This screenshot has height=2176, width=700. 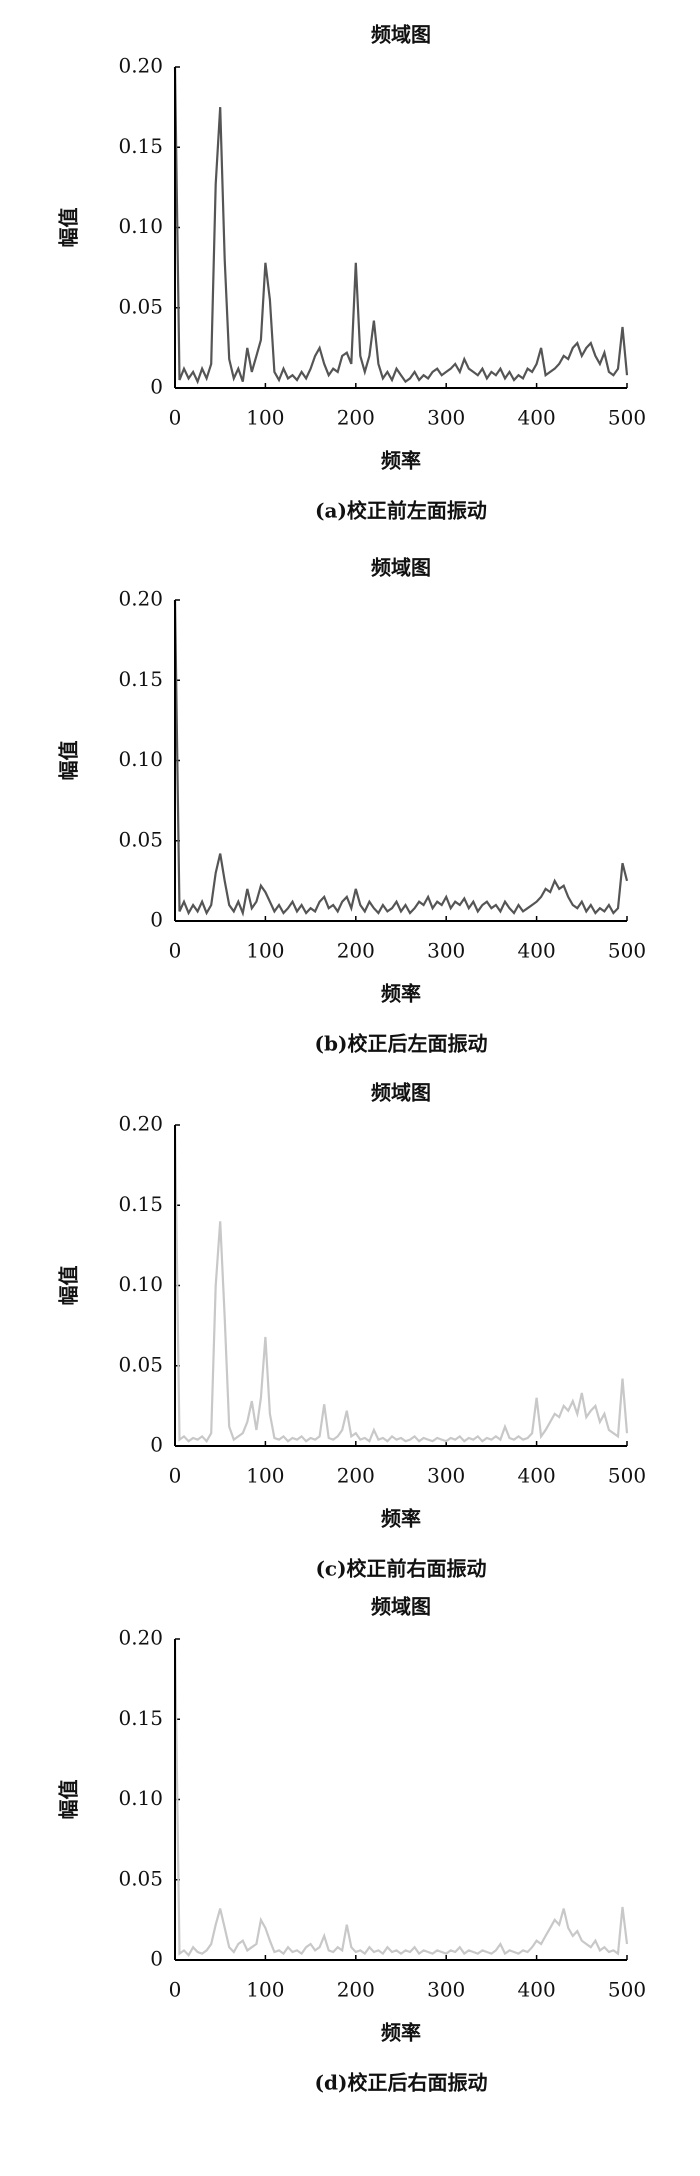 I want to click on caption: (c)校正前右面振动, so click(x=400, y=1569).